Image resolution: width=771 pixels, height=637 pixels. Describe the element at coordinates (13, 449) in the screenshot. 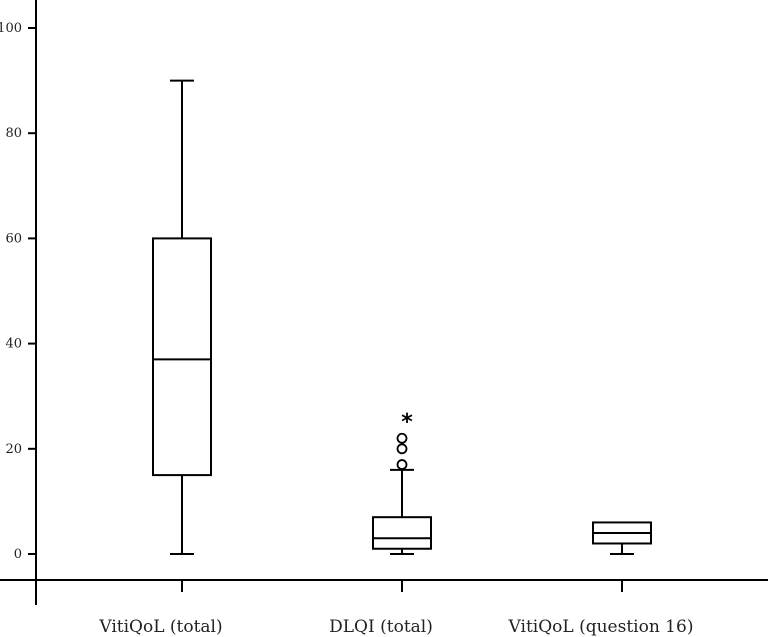

I see `y-tick-label: 20` at that location.